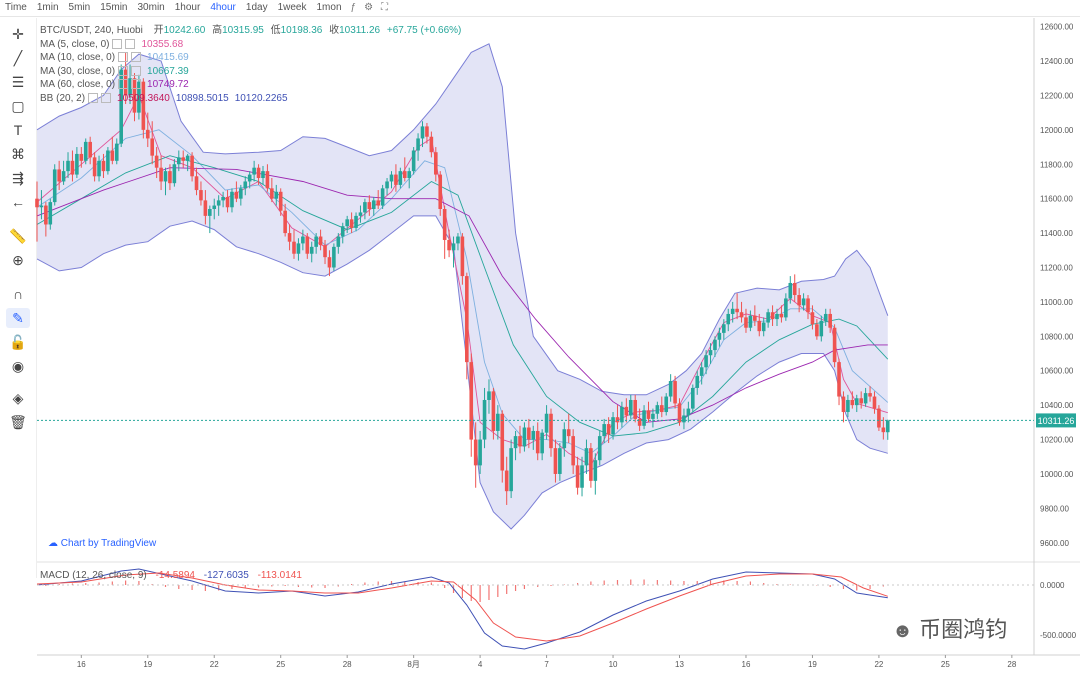 Image resolution: width=1080 pixels, height=675 pixels. I want to click on text-tool-icon: T, so click(18, 130).